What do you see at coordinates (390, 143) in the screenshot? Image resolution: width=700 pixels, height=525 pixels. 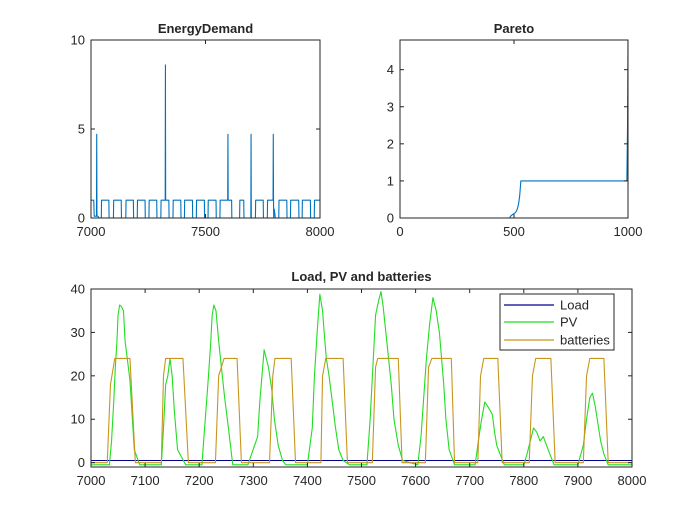 I see `y-tick-label: 2` at bounding box center [390, 143].